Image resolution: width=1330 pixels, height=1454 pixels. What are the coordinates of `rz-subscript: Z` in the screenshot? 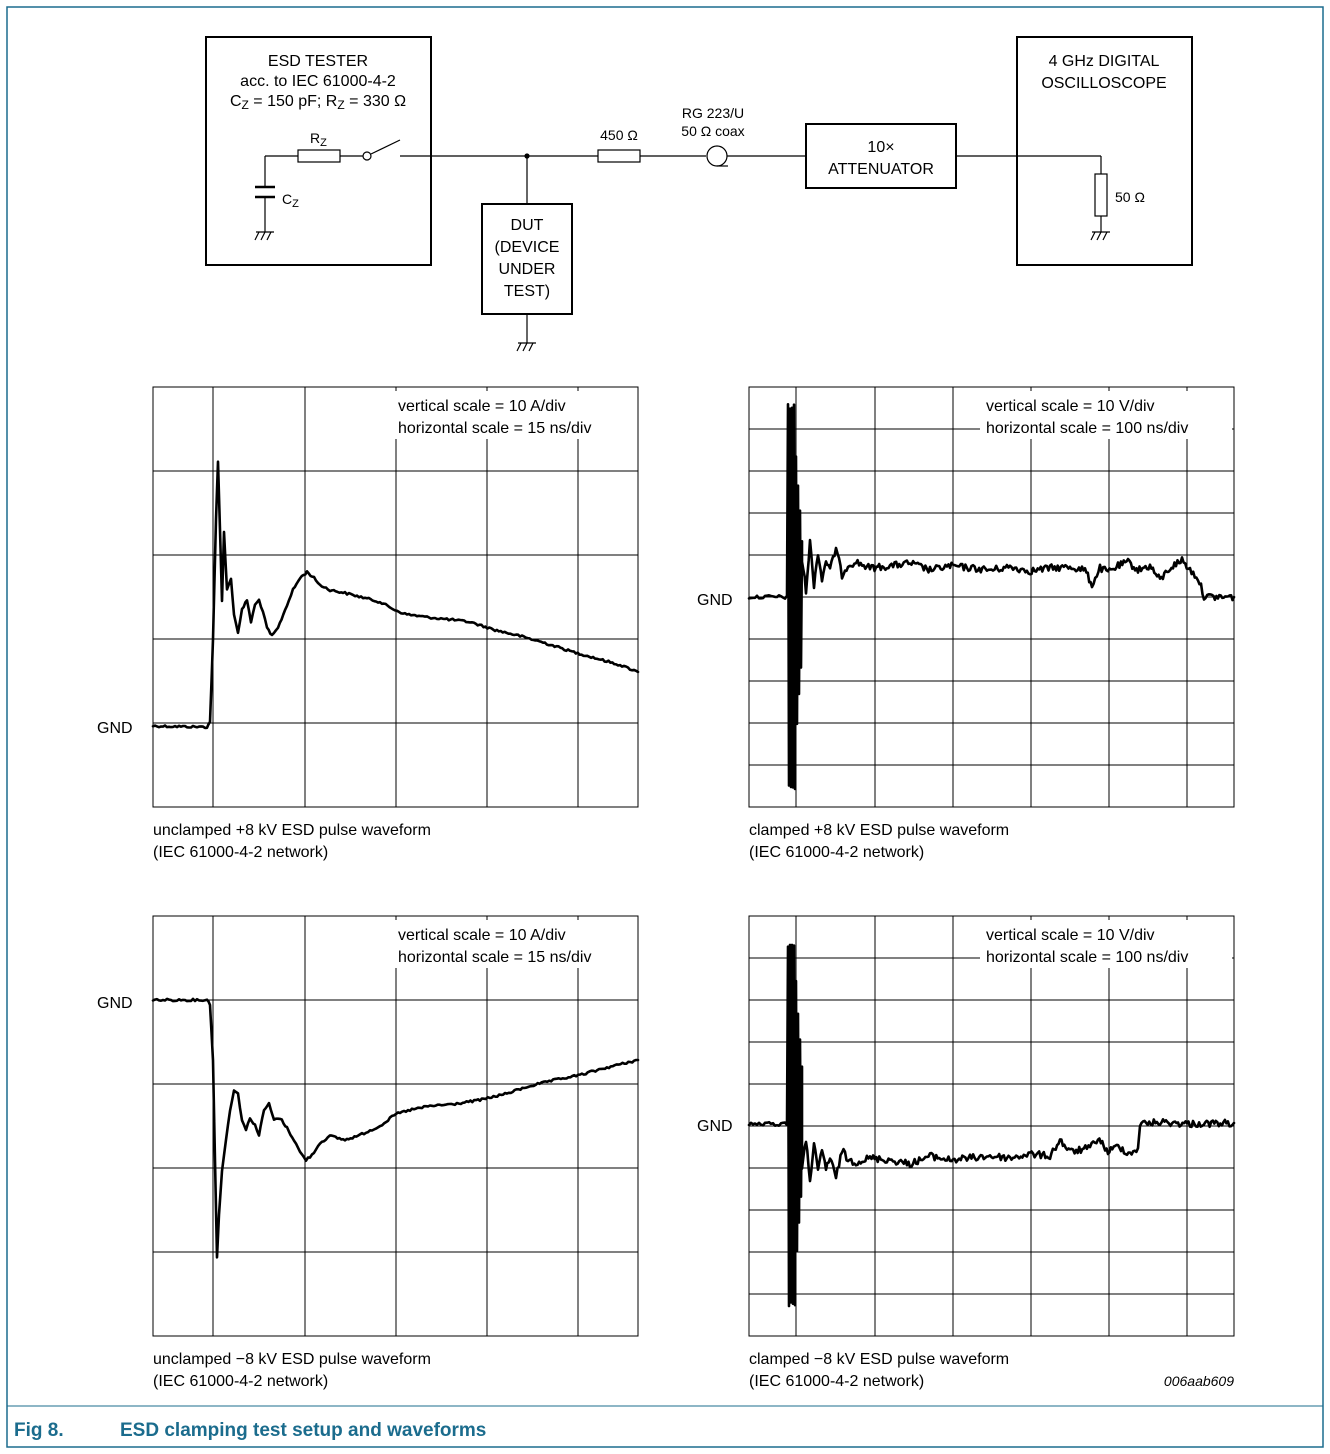 It's located at (340, 105).